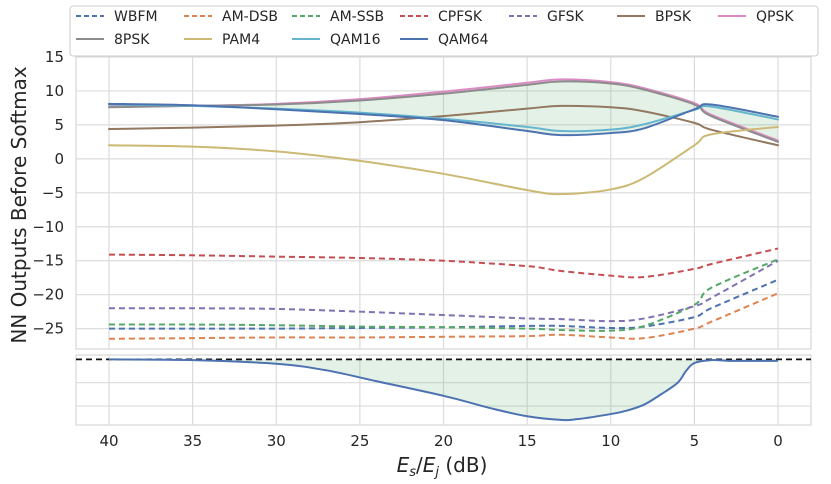  Describe the element at coordinates (136, 17) in the screenshot. I see `legend-label-wbfm: WBFM` at that location.